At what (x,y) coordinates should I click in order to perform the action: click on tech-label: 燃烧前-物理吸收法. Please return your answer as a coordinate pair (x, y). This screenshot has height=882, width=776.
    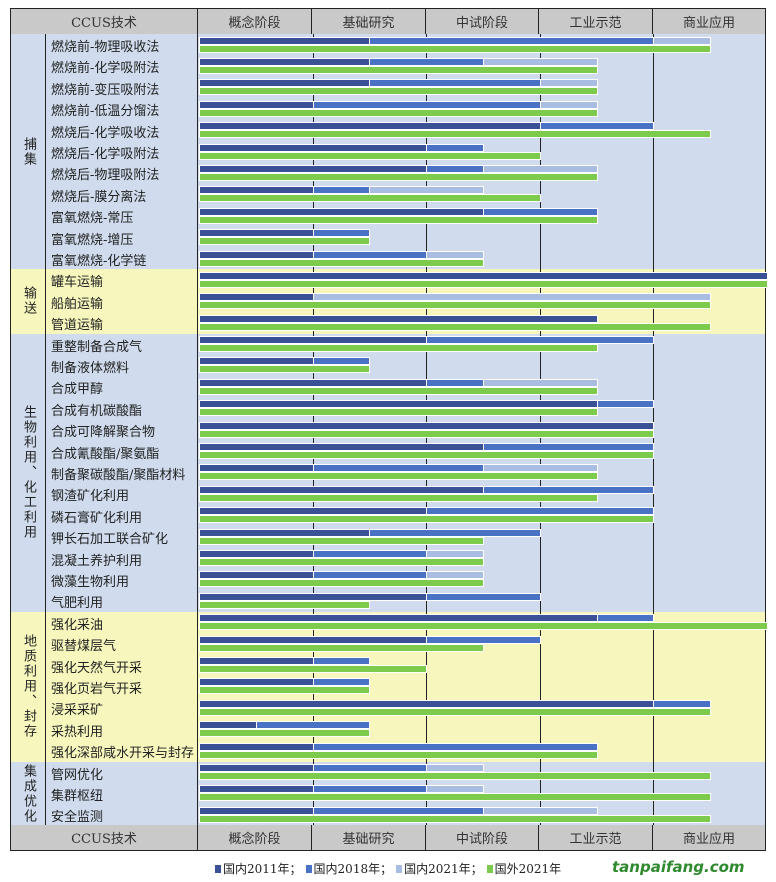
    Looking at the image, I should click on (105, 47).